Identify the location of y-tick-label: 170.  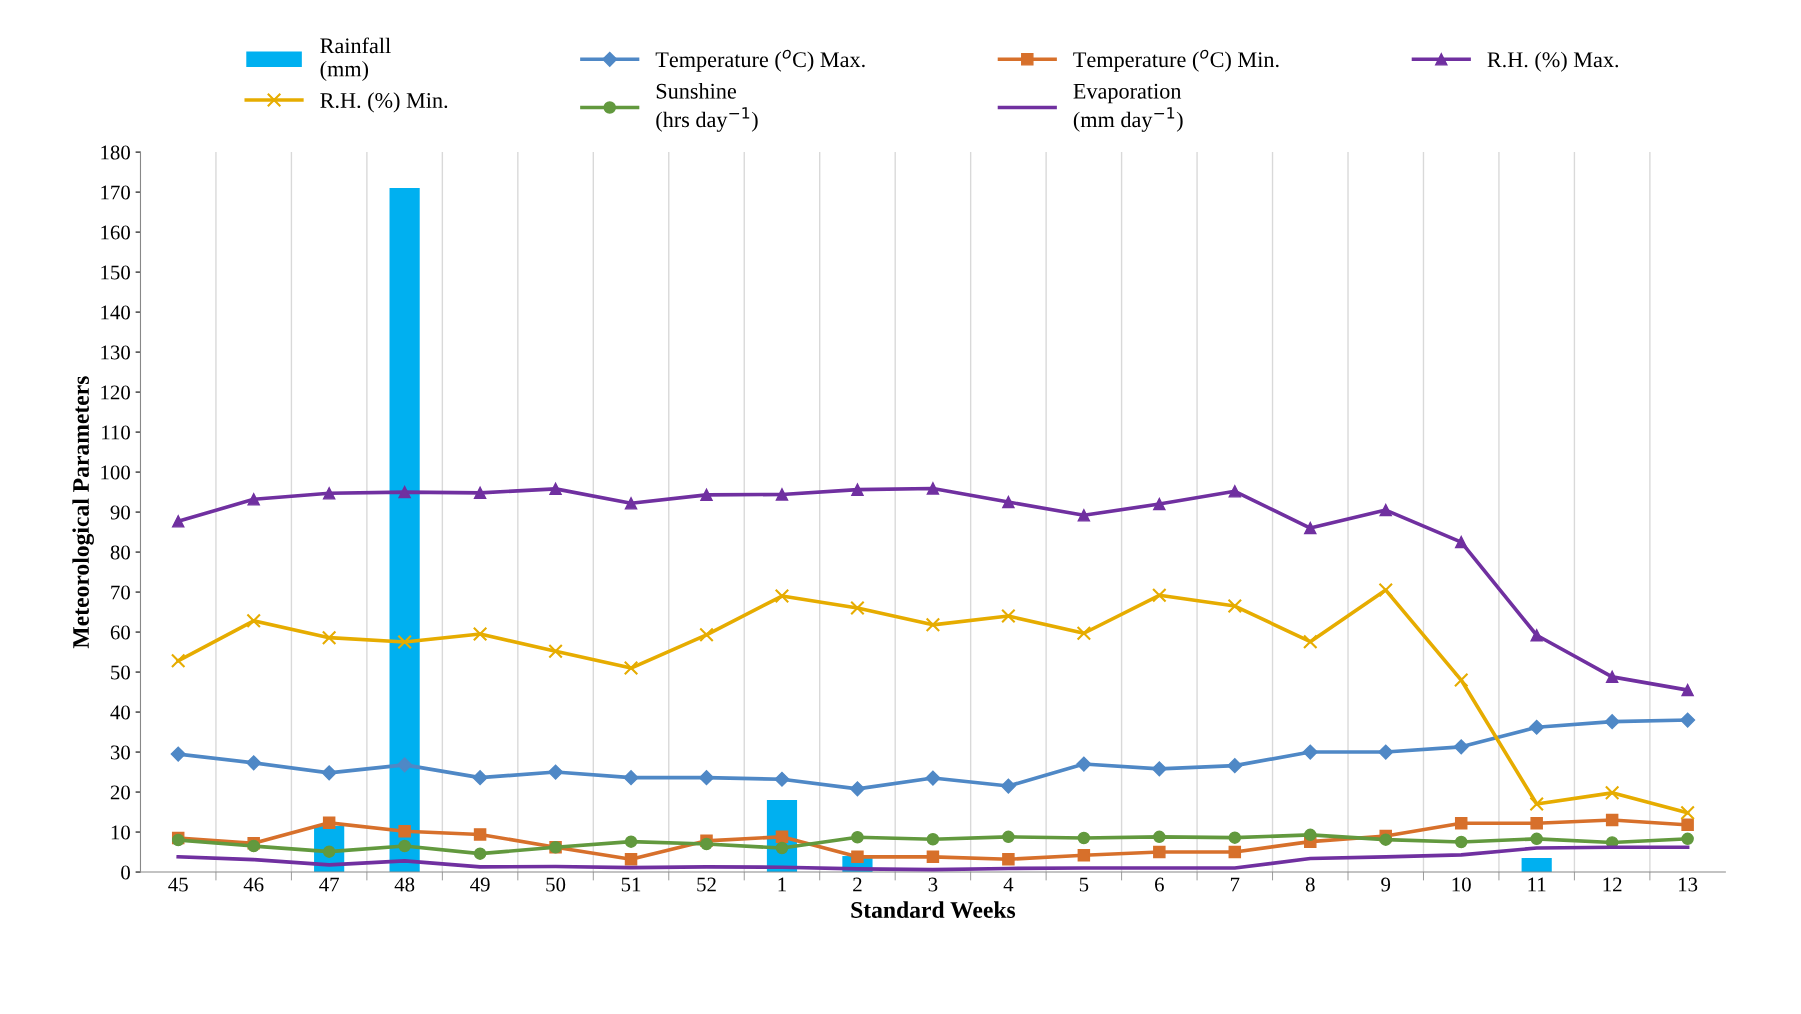
(115, 192).